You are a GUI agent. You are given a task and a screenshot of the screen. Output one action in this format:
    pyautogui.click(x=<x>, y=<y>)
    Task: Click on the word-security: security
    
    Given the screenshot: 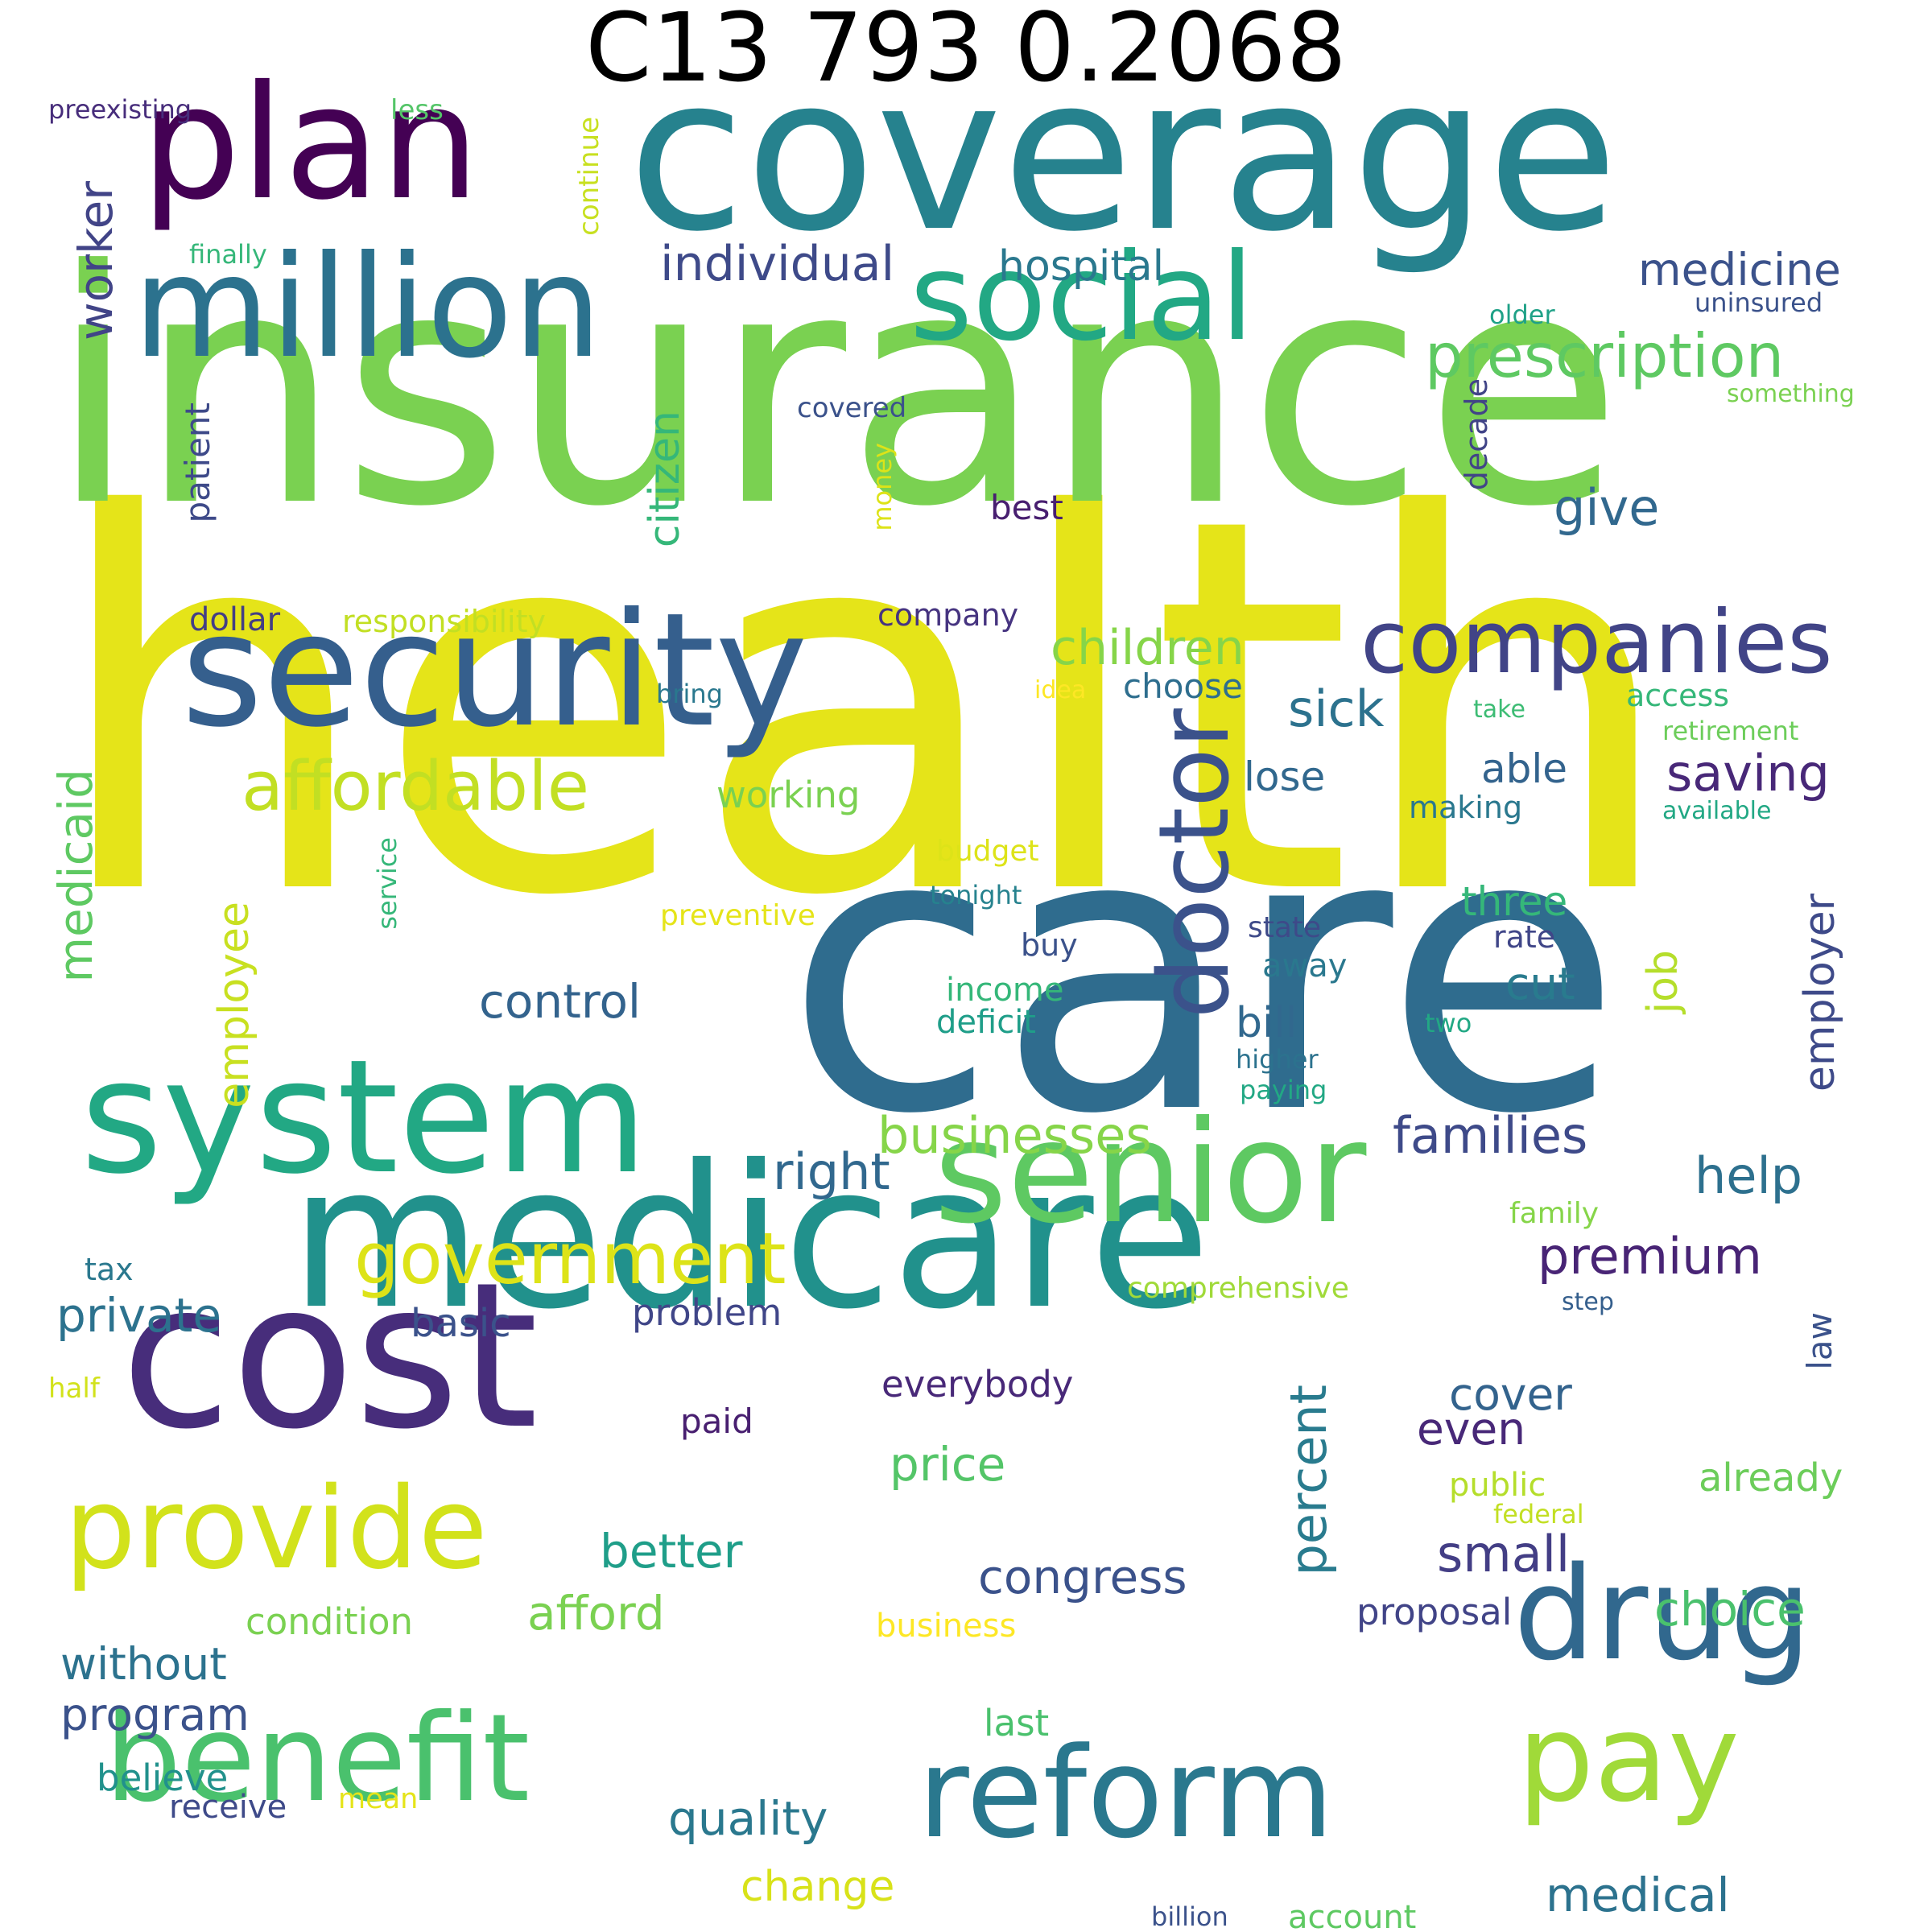 What is the action you would take?
    pyautogui.click(x=494, y=670)
    